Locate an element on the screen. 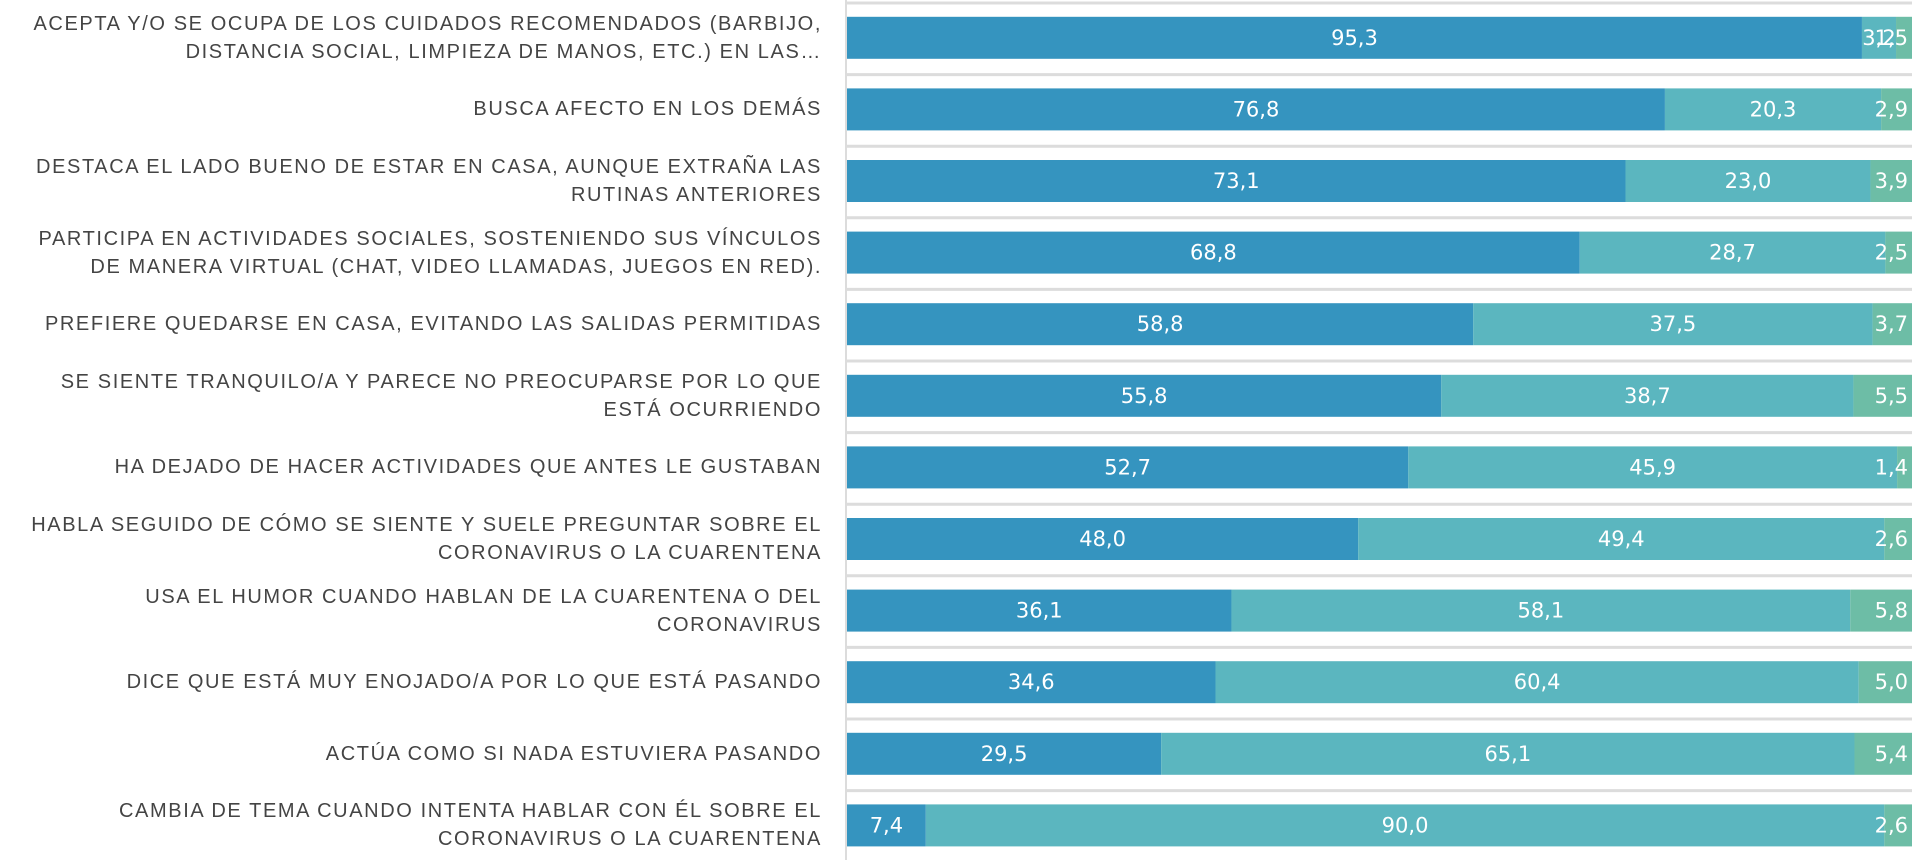  value-label: 28,7 is located at coordinates (1732, 253).